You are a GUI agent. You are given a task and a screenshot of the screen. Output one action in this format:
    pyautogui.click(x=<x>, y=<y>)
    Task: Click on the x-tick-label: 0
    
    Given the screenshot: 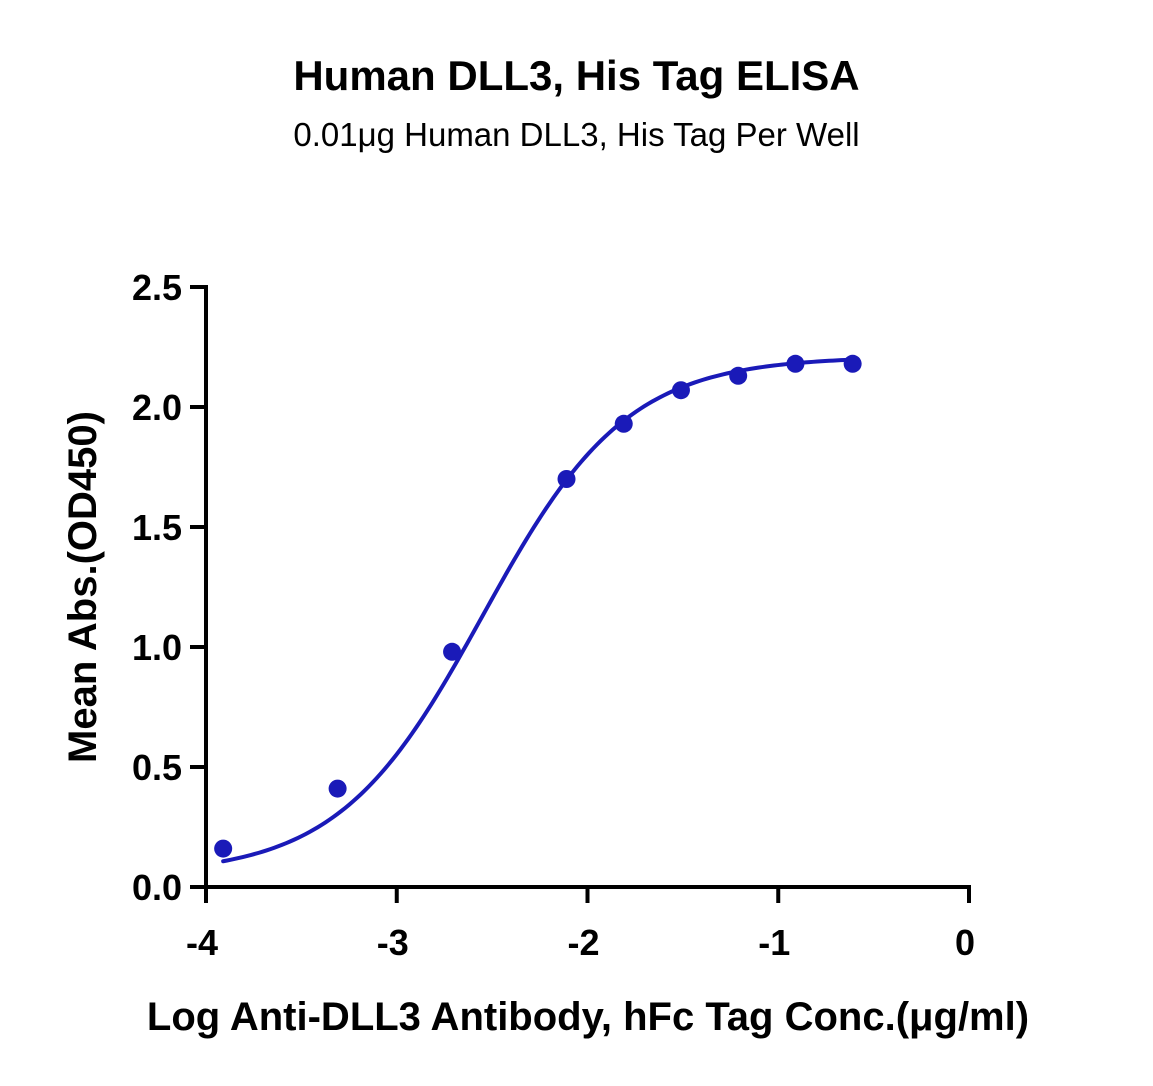 What is the action you would take?
    pyautogui.click(x=965, y=942)
    